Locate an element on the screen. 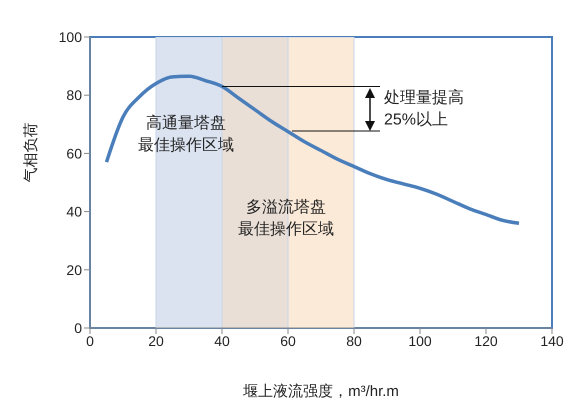 This screenshot has height=404, width=581. x-axis-title: 堰上液流强度，m³/hr.m is located at coordinates (320, 391).